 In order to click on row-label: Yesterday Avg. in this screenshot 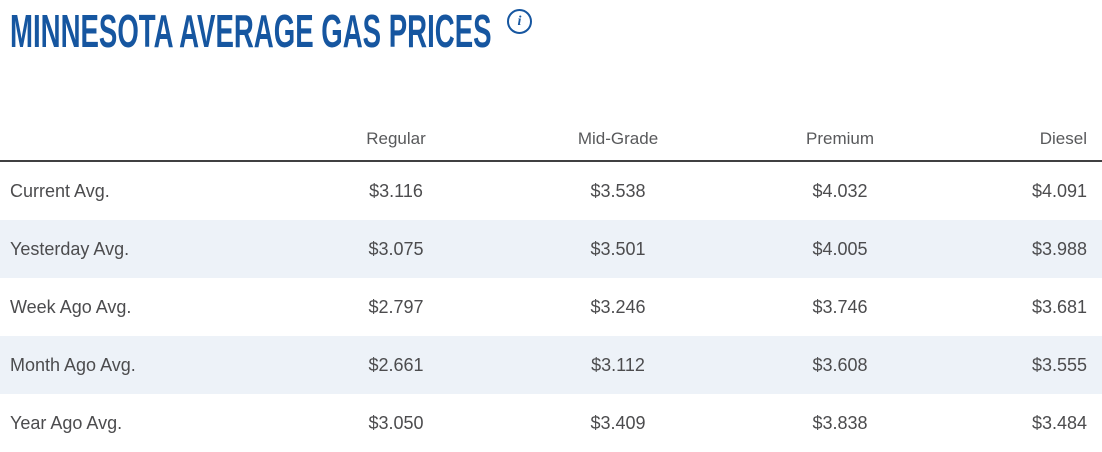, I will do `click(70, 248)`.